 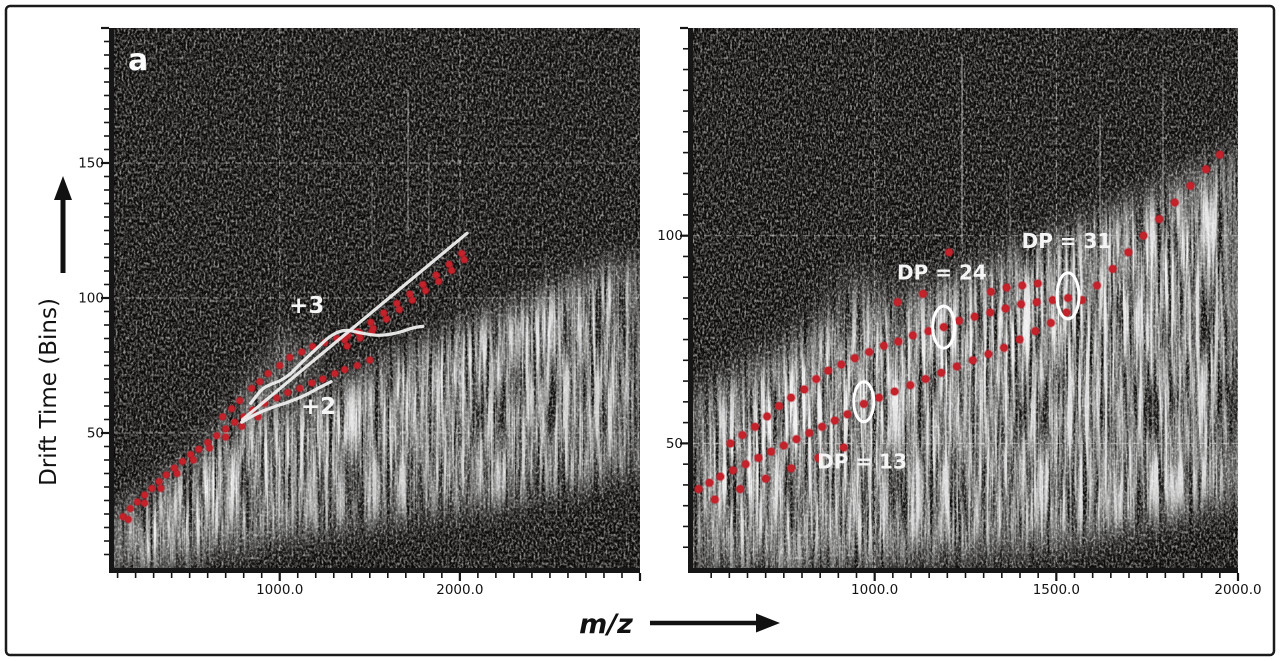 What do you see at coordinates (318, 407) in the screenshot?
I see `annotation-+2: +2` at bounding box center [318, 407].